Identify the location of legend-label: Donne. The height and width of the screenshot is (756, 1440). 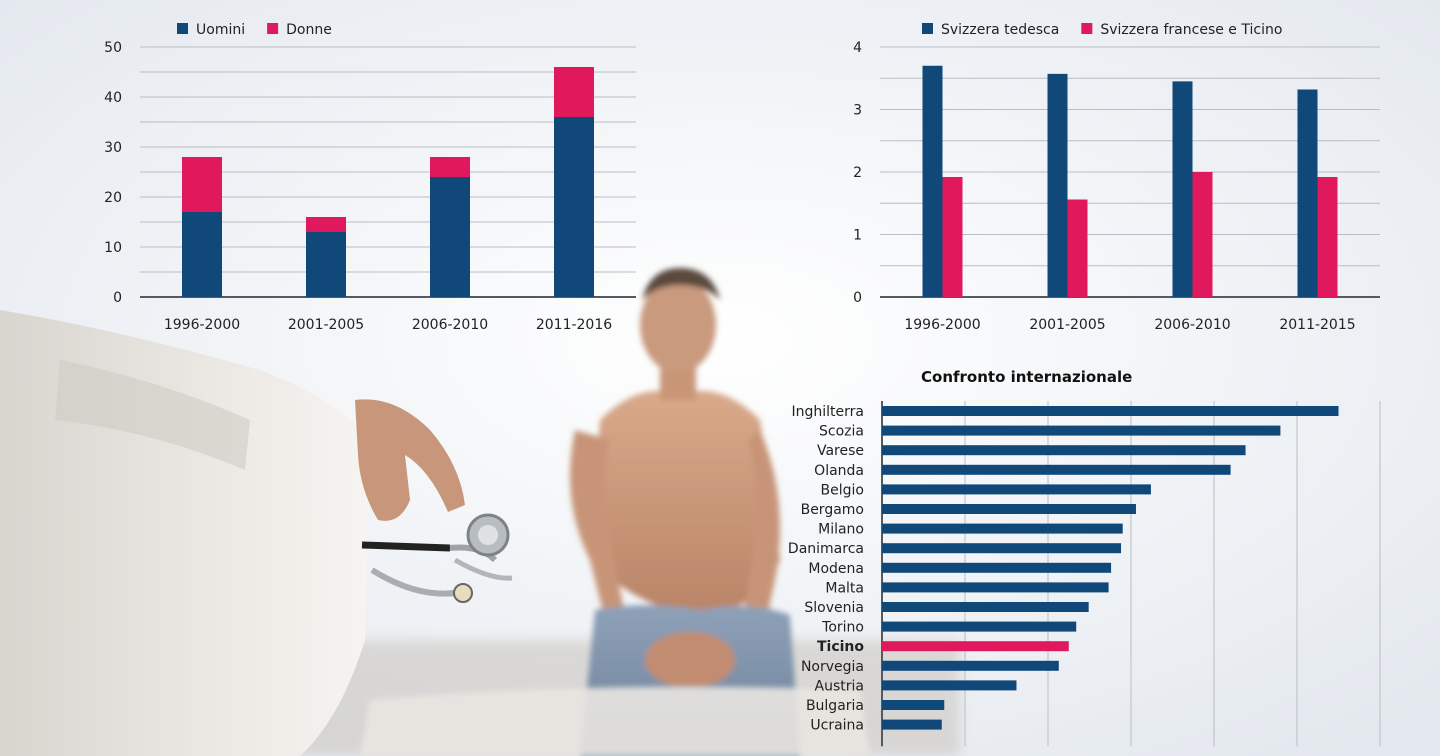
(309, 30).